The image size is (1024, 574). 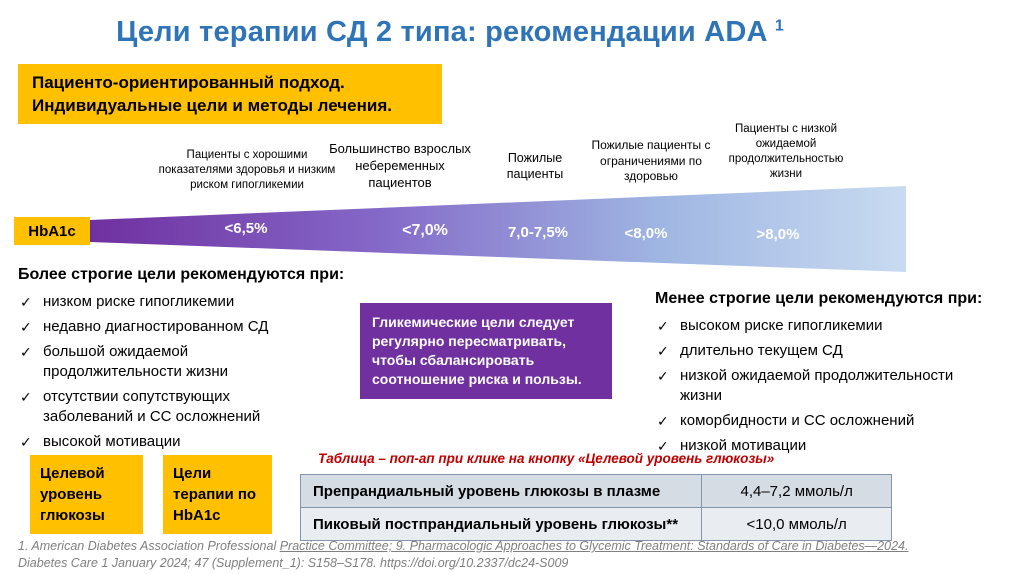 I want to click on strict-goals-heading: Более строгие цели рекомендуются при:, so click(x=181, y=274).